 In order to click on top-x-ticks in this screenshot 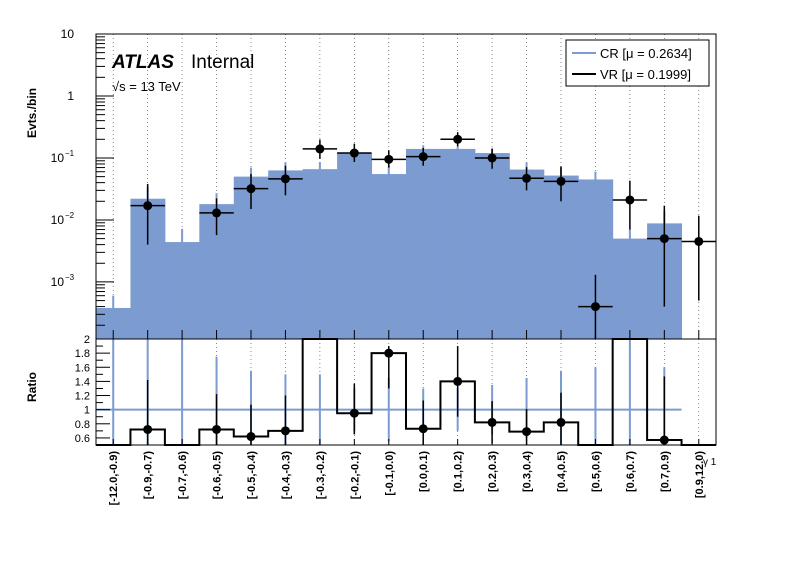, I will do `click(406, 334)`.